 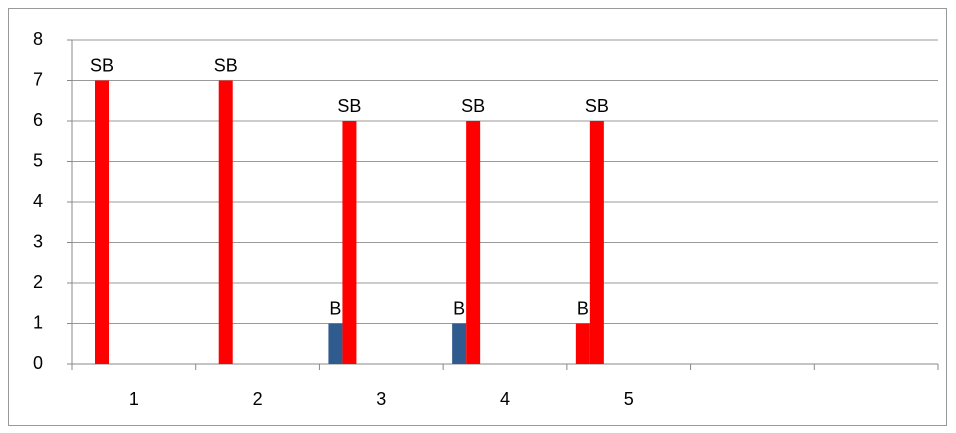 What do you see at coordinates (258, 399) in the screenshot?
I see `x-tick-label: 2` at bounding box center [258, 399].